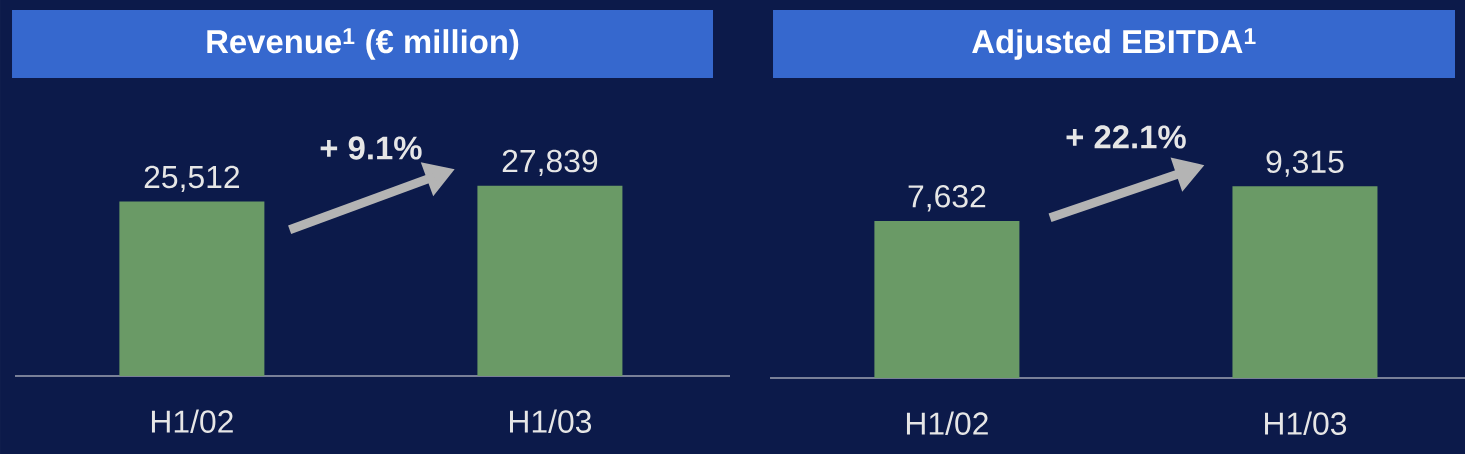 The width and height of the screenshot is (1465, 454). Describe the element at coordinates (371, 148) in the screenshot. I see `text: + 9.1%` at that location.